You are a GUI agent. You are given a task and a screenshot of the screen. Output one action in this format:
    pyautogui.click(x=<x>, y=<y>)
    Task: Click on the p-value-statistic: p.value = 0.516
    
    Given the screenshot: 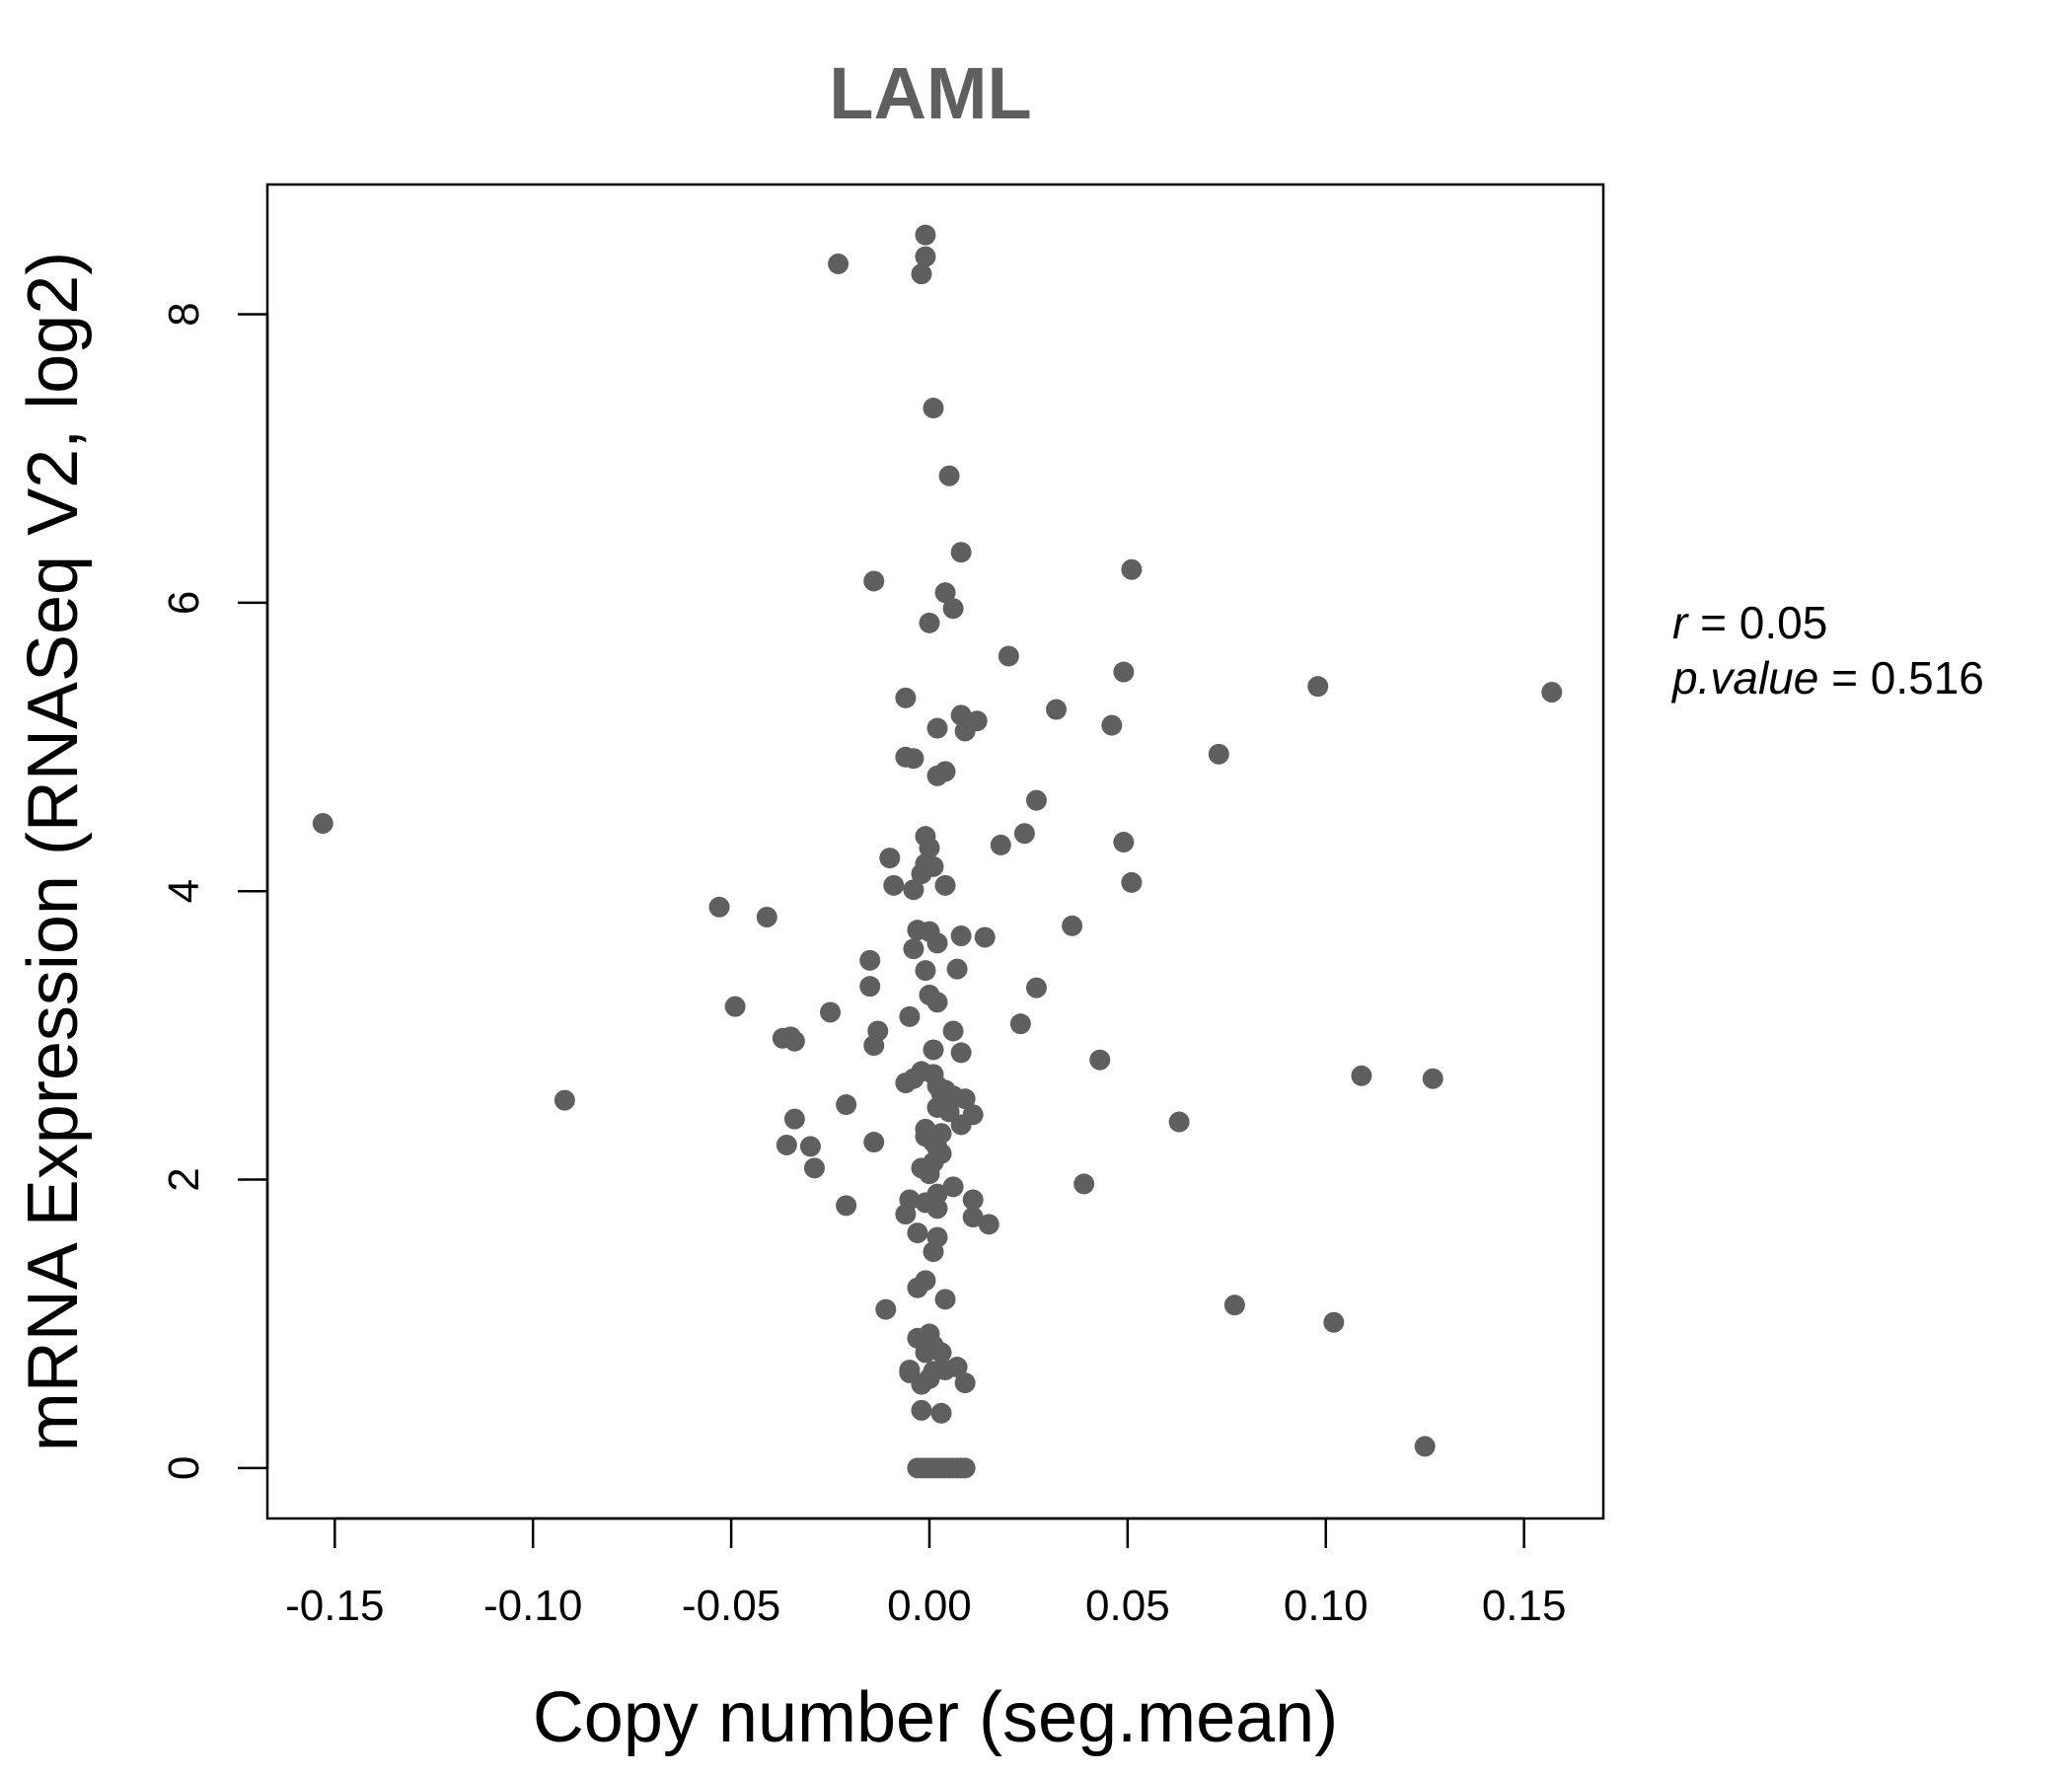 What is the action you would take?
    pyautogui.click(x=1827, y=677)
    